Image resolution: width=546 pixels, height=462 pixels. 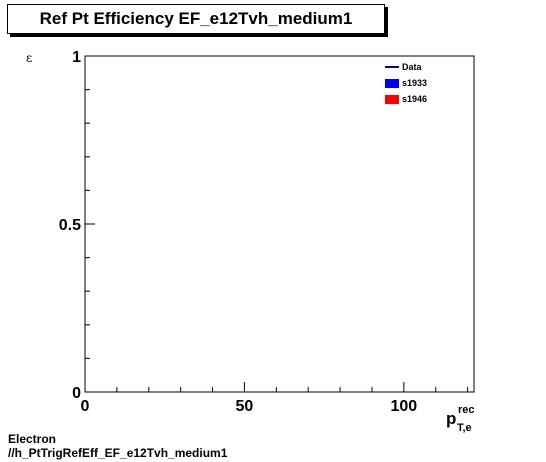 What do you see at coordinates (414, 99) in the screenshot?
I see `legend-label: s1946` at bounding box center [414, 99].